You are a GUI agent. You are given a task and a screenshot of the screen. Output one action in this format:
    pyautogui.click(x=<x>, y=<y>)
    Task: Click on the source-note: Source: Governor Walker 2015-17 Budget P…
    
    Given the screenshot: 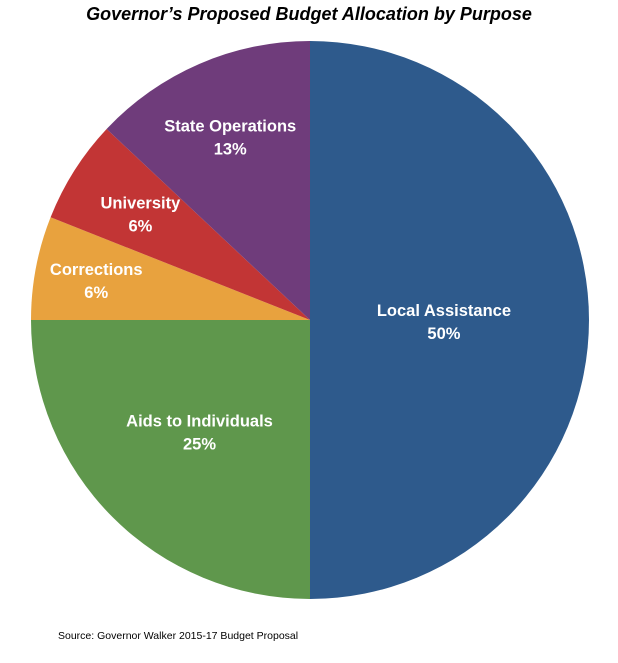 What is the action you would take?
    pyautogui.click(x=178, y=636)
    